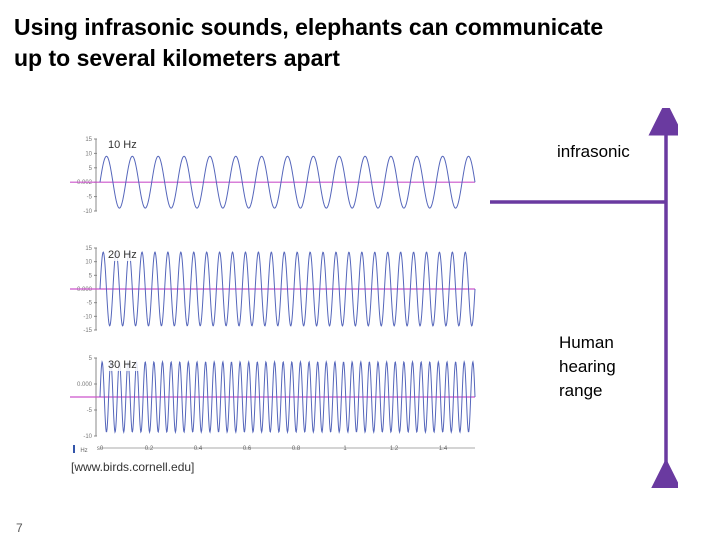 This screenshot has height=540, width=720. I want to click on source-citation: [www.birds.cornell.edu], so click(133, 467).